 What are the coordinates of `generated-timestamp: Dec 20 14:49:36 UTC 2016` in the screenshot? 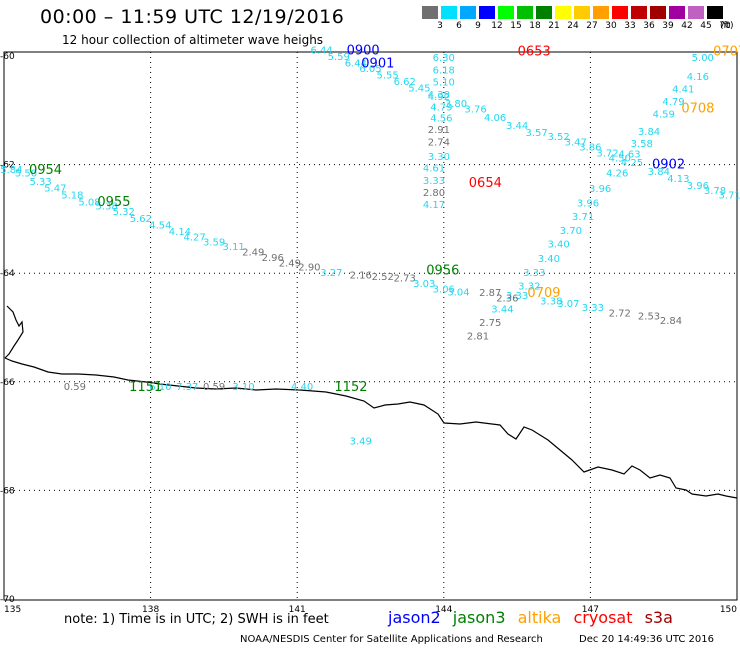 It's located at (646, 639).